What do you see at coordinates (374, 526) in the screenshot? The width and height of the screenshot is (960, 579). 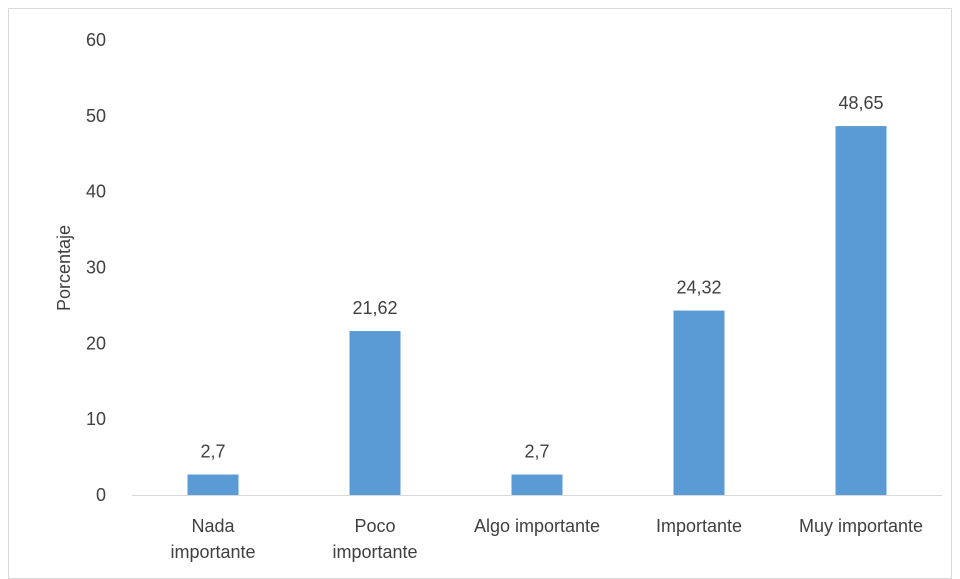 I see `category-label: Poco` at bounding box center [374, 526].